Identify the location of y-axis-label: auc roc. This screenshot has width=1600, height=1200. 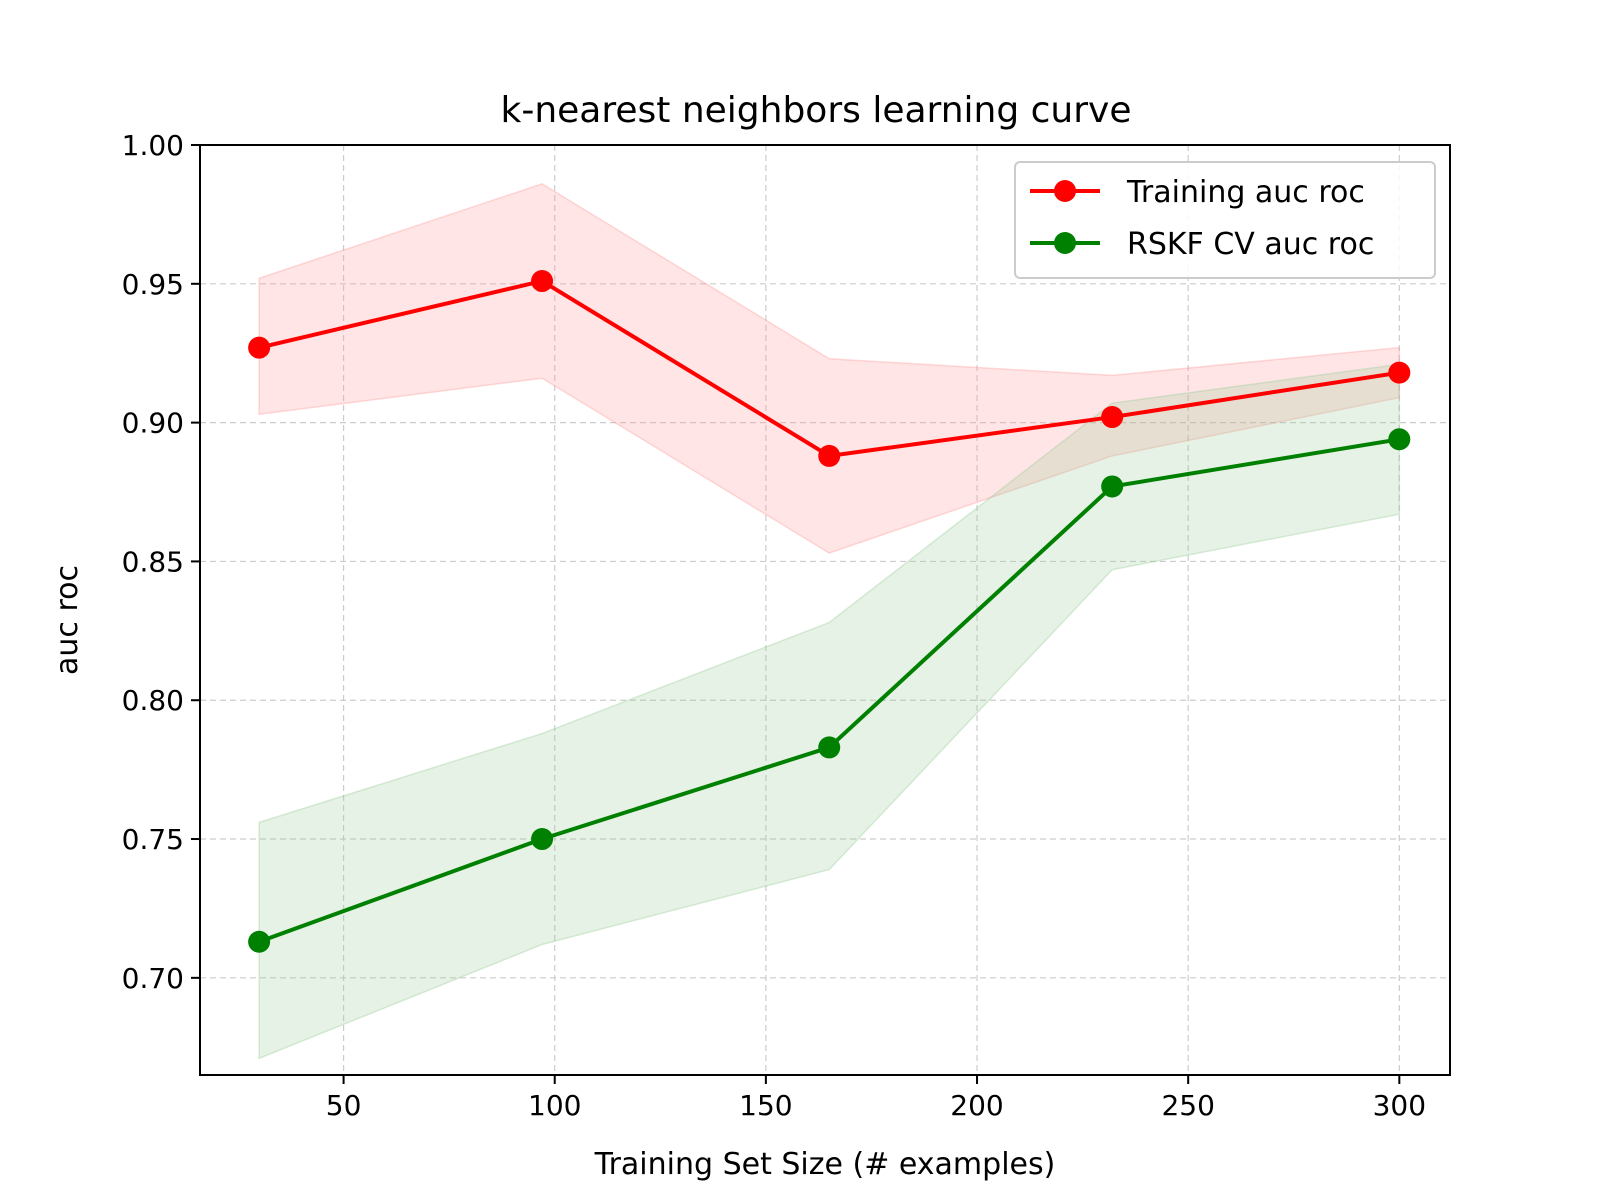
(67, 620).